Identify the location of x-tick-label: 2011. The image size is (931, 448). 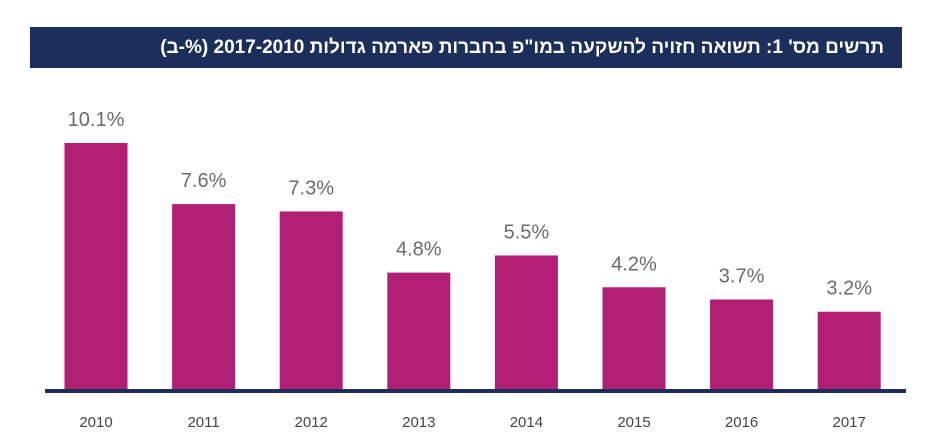
(203, 422).